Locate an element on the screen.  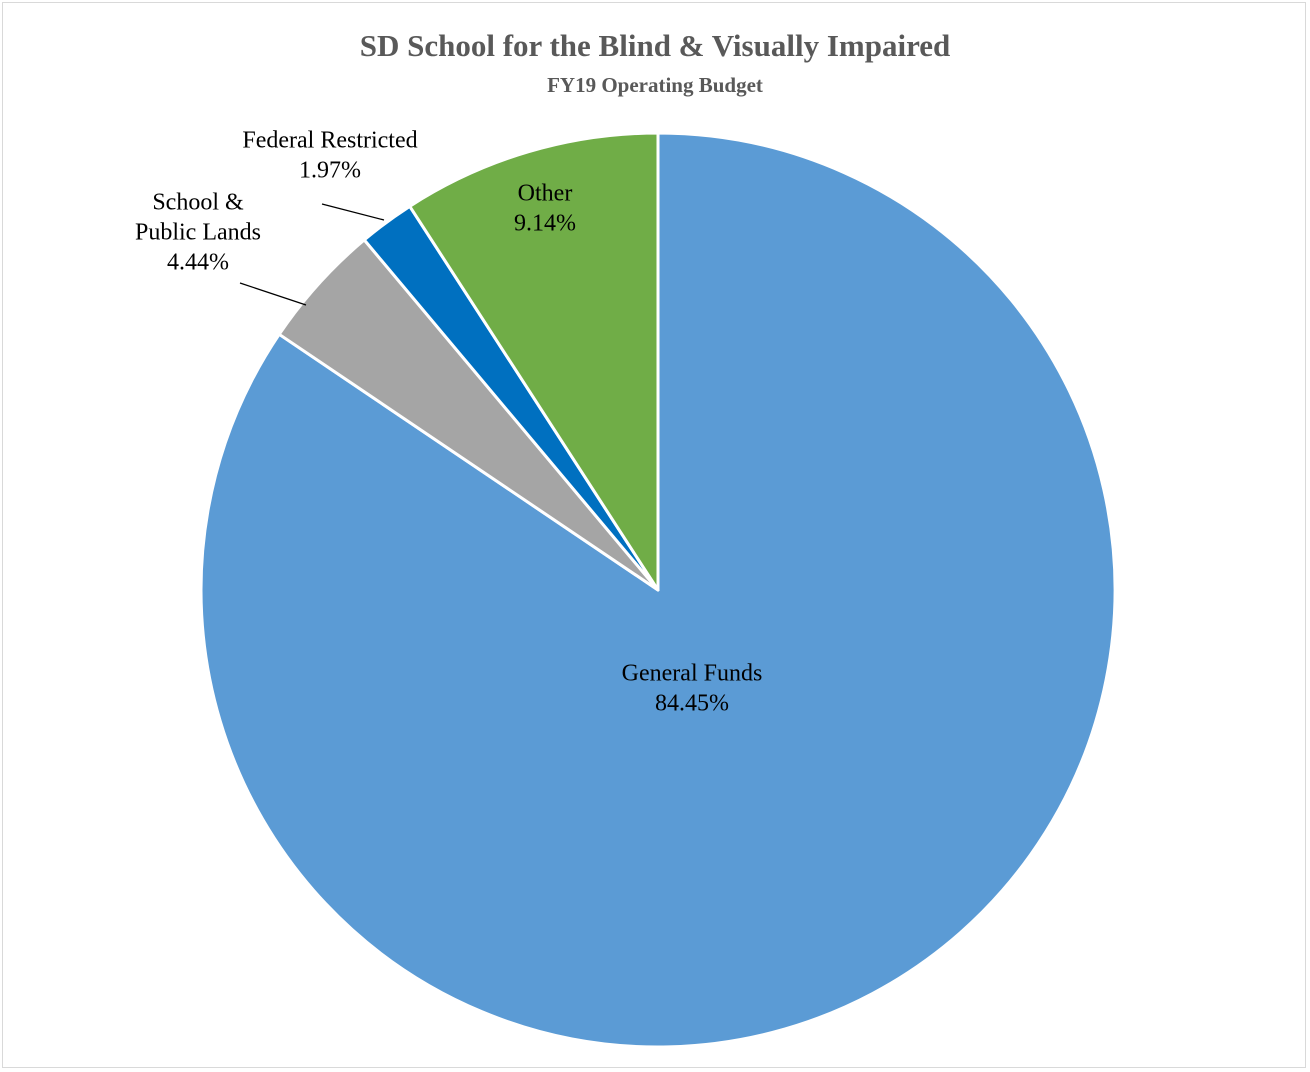
data-label-category-general-funds: General Funds is located at coordinates (692, 674).